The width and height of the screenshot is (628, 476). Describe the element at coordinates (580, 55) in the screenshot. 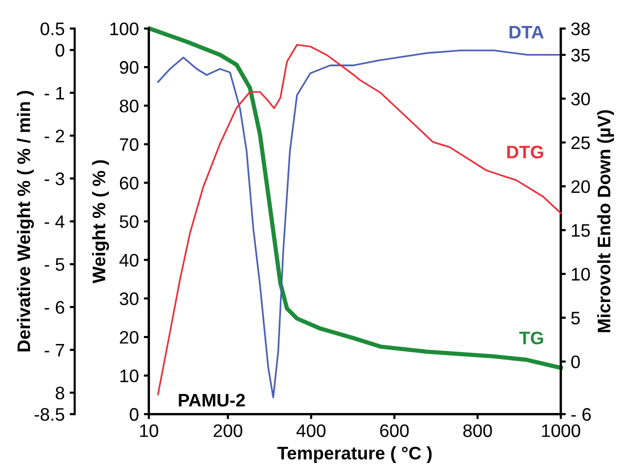

I see `y2-tick-label: 35` at that location.